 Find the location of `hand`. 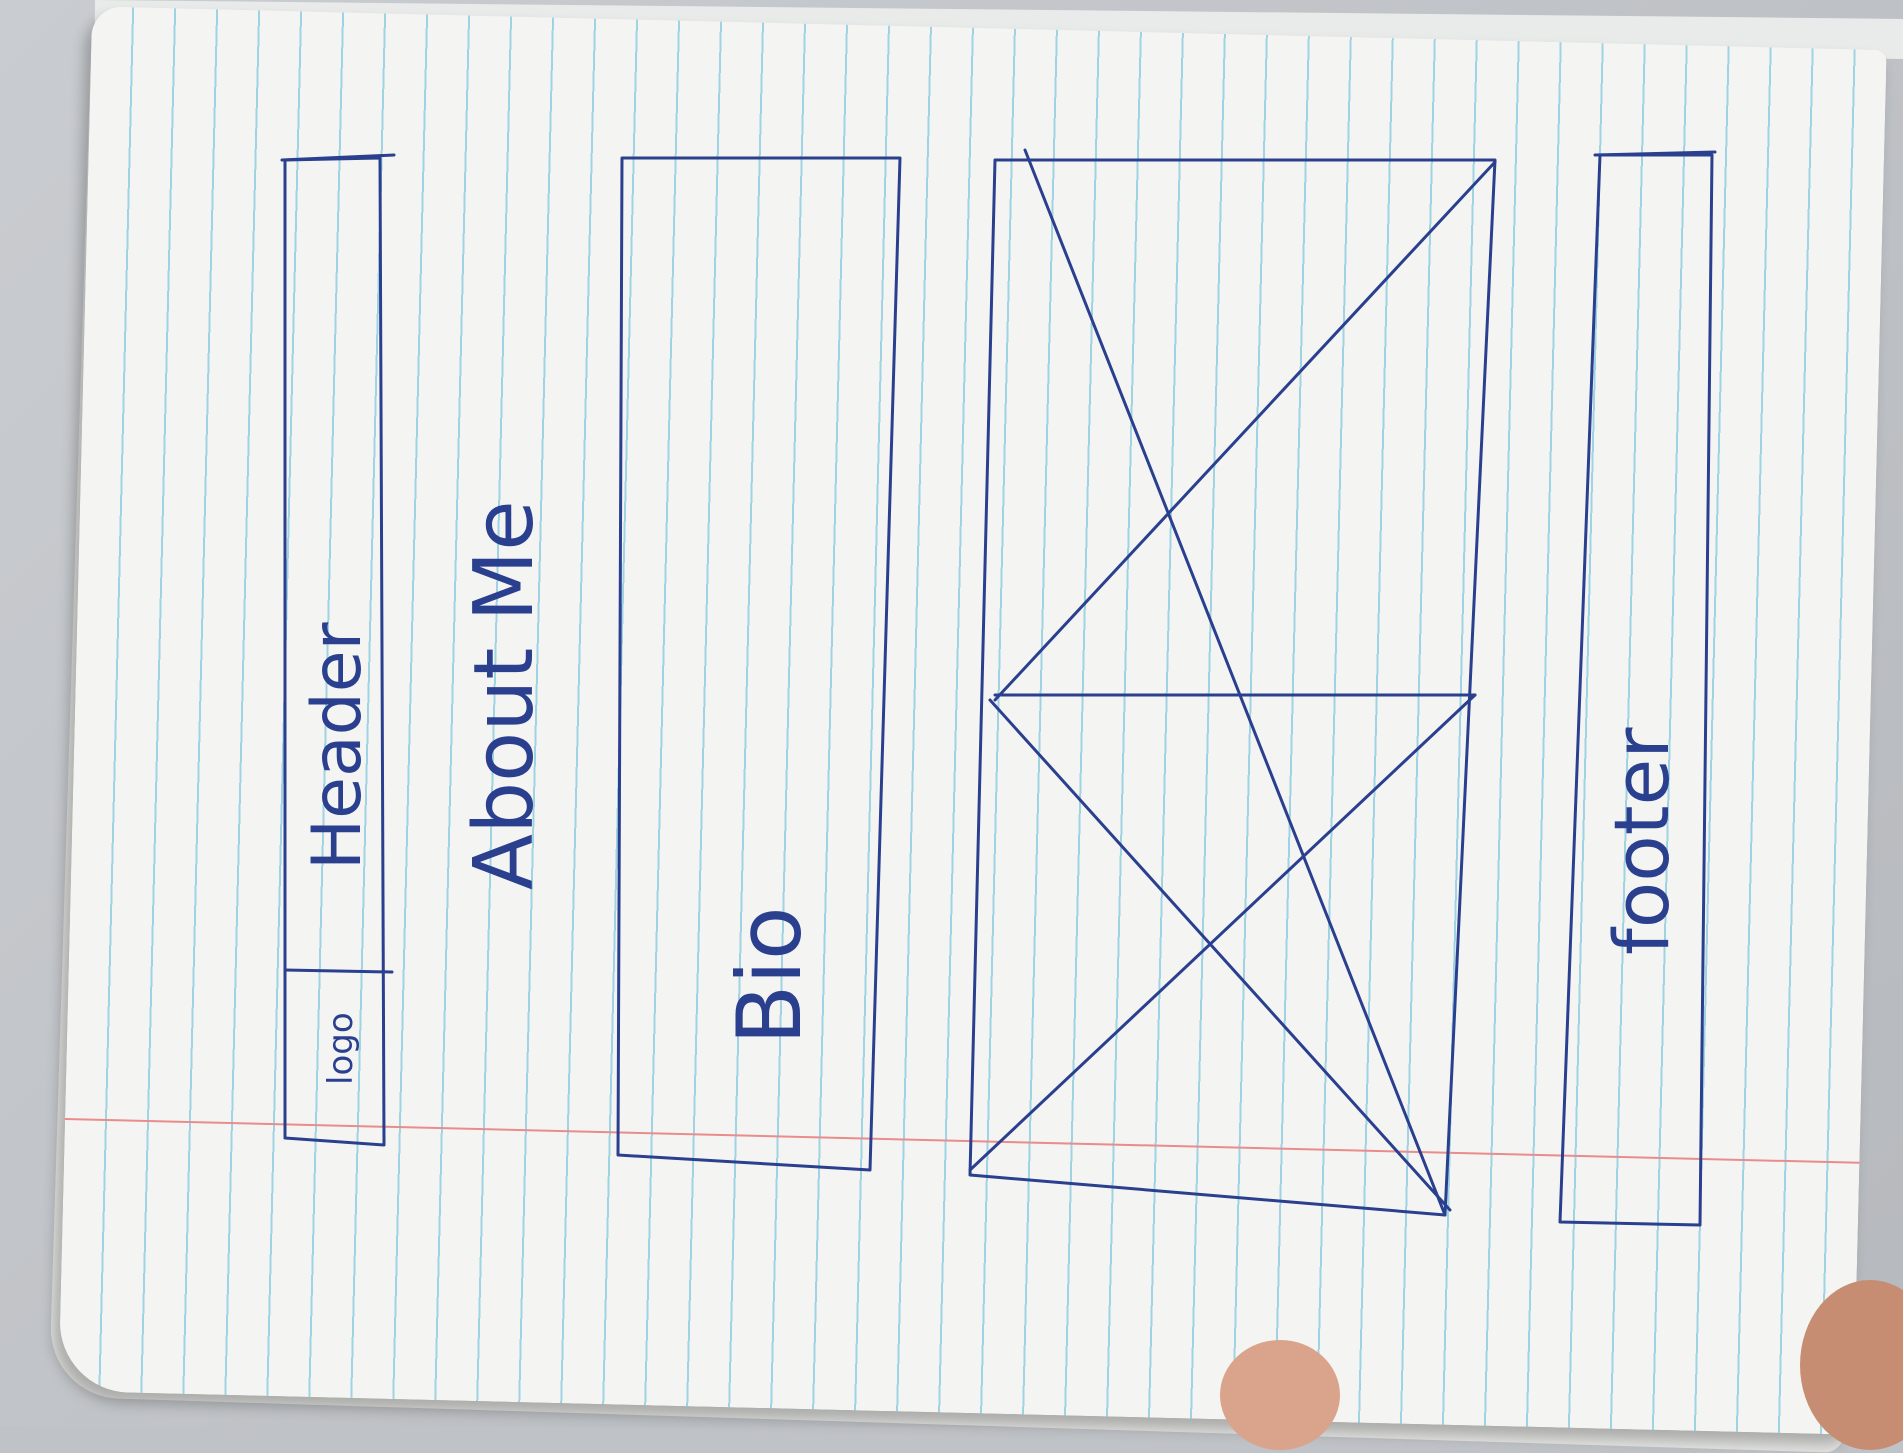

hand is located at coordinates (1851, 1365).